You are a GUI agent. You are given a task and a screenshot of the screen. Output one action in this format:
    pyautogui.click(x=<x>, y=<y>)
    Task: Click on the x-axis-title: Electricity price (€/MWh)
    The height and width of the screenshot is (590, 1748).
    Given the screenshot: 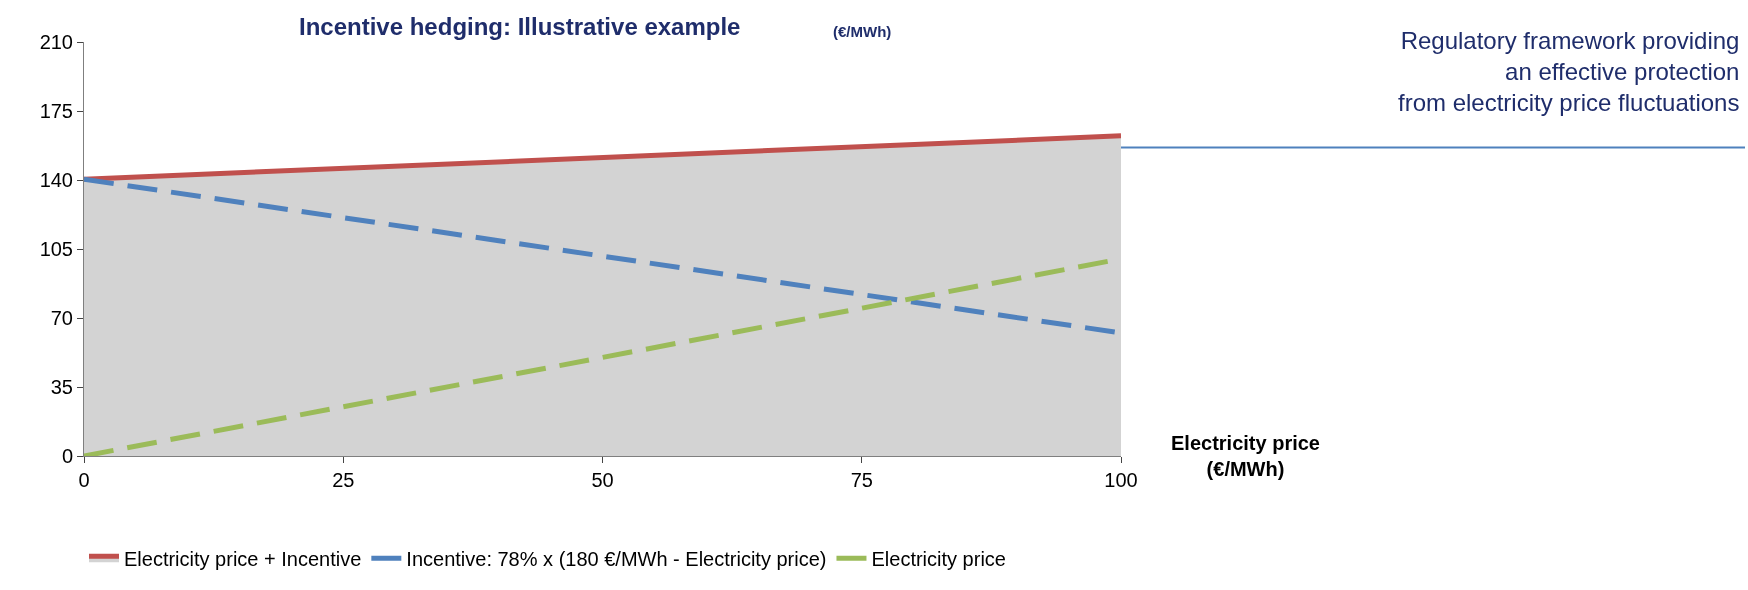 What is the action you would take?
    pyautogui.click(x=1245, y=456)
    